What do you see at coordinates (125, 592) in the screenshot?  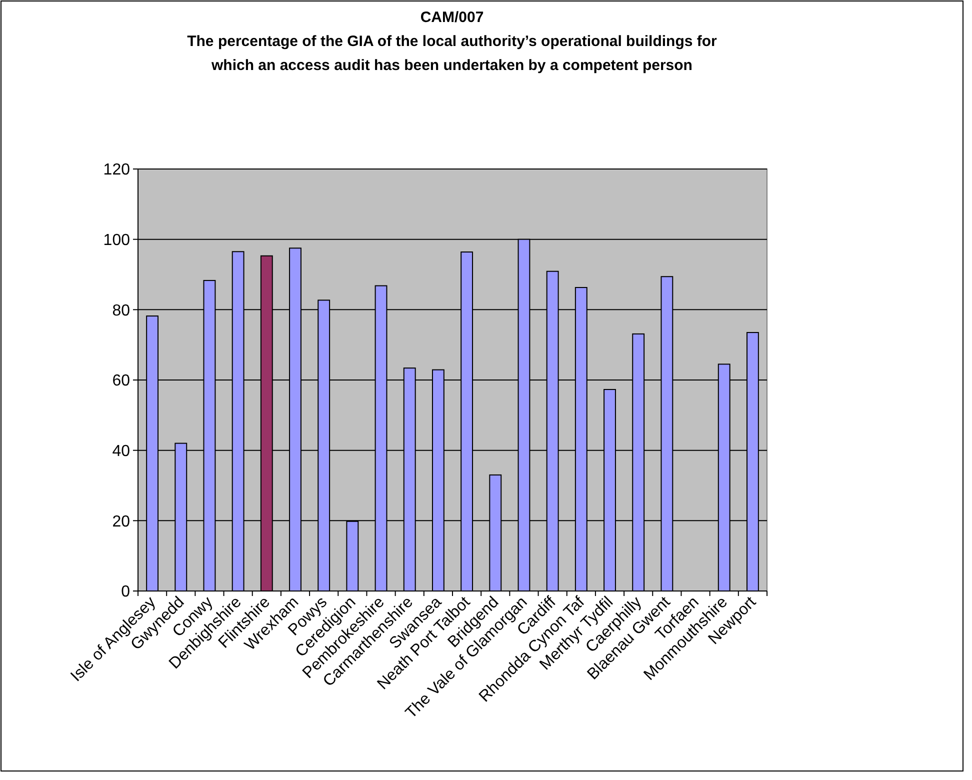 I see `y-tick-label: 0` at bounding box center [125, 592].